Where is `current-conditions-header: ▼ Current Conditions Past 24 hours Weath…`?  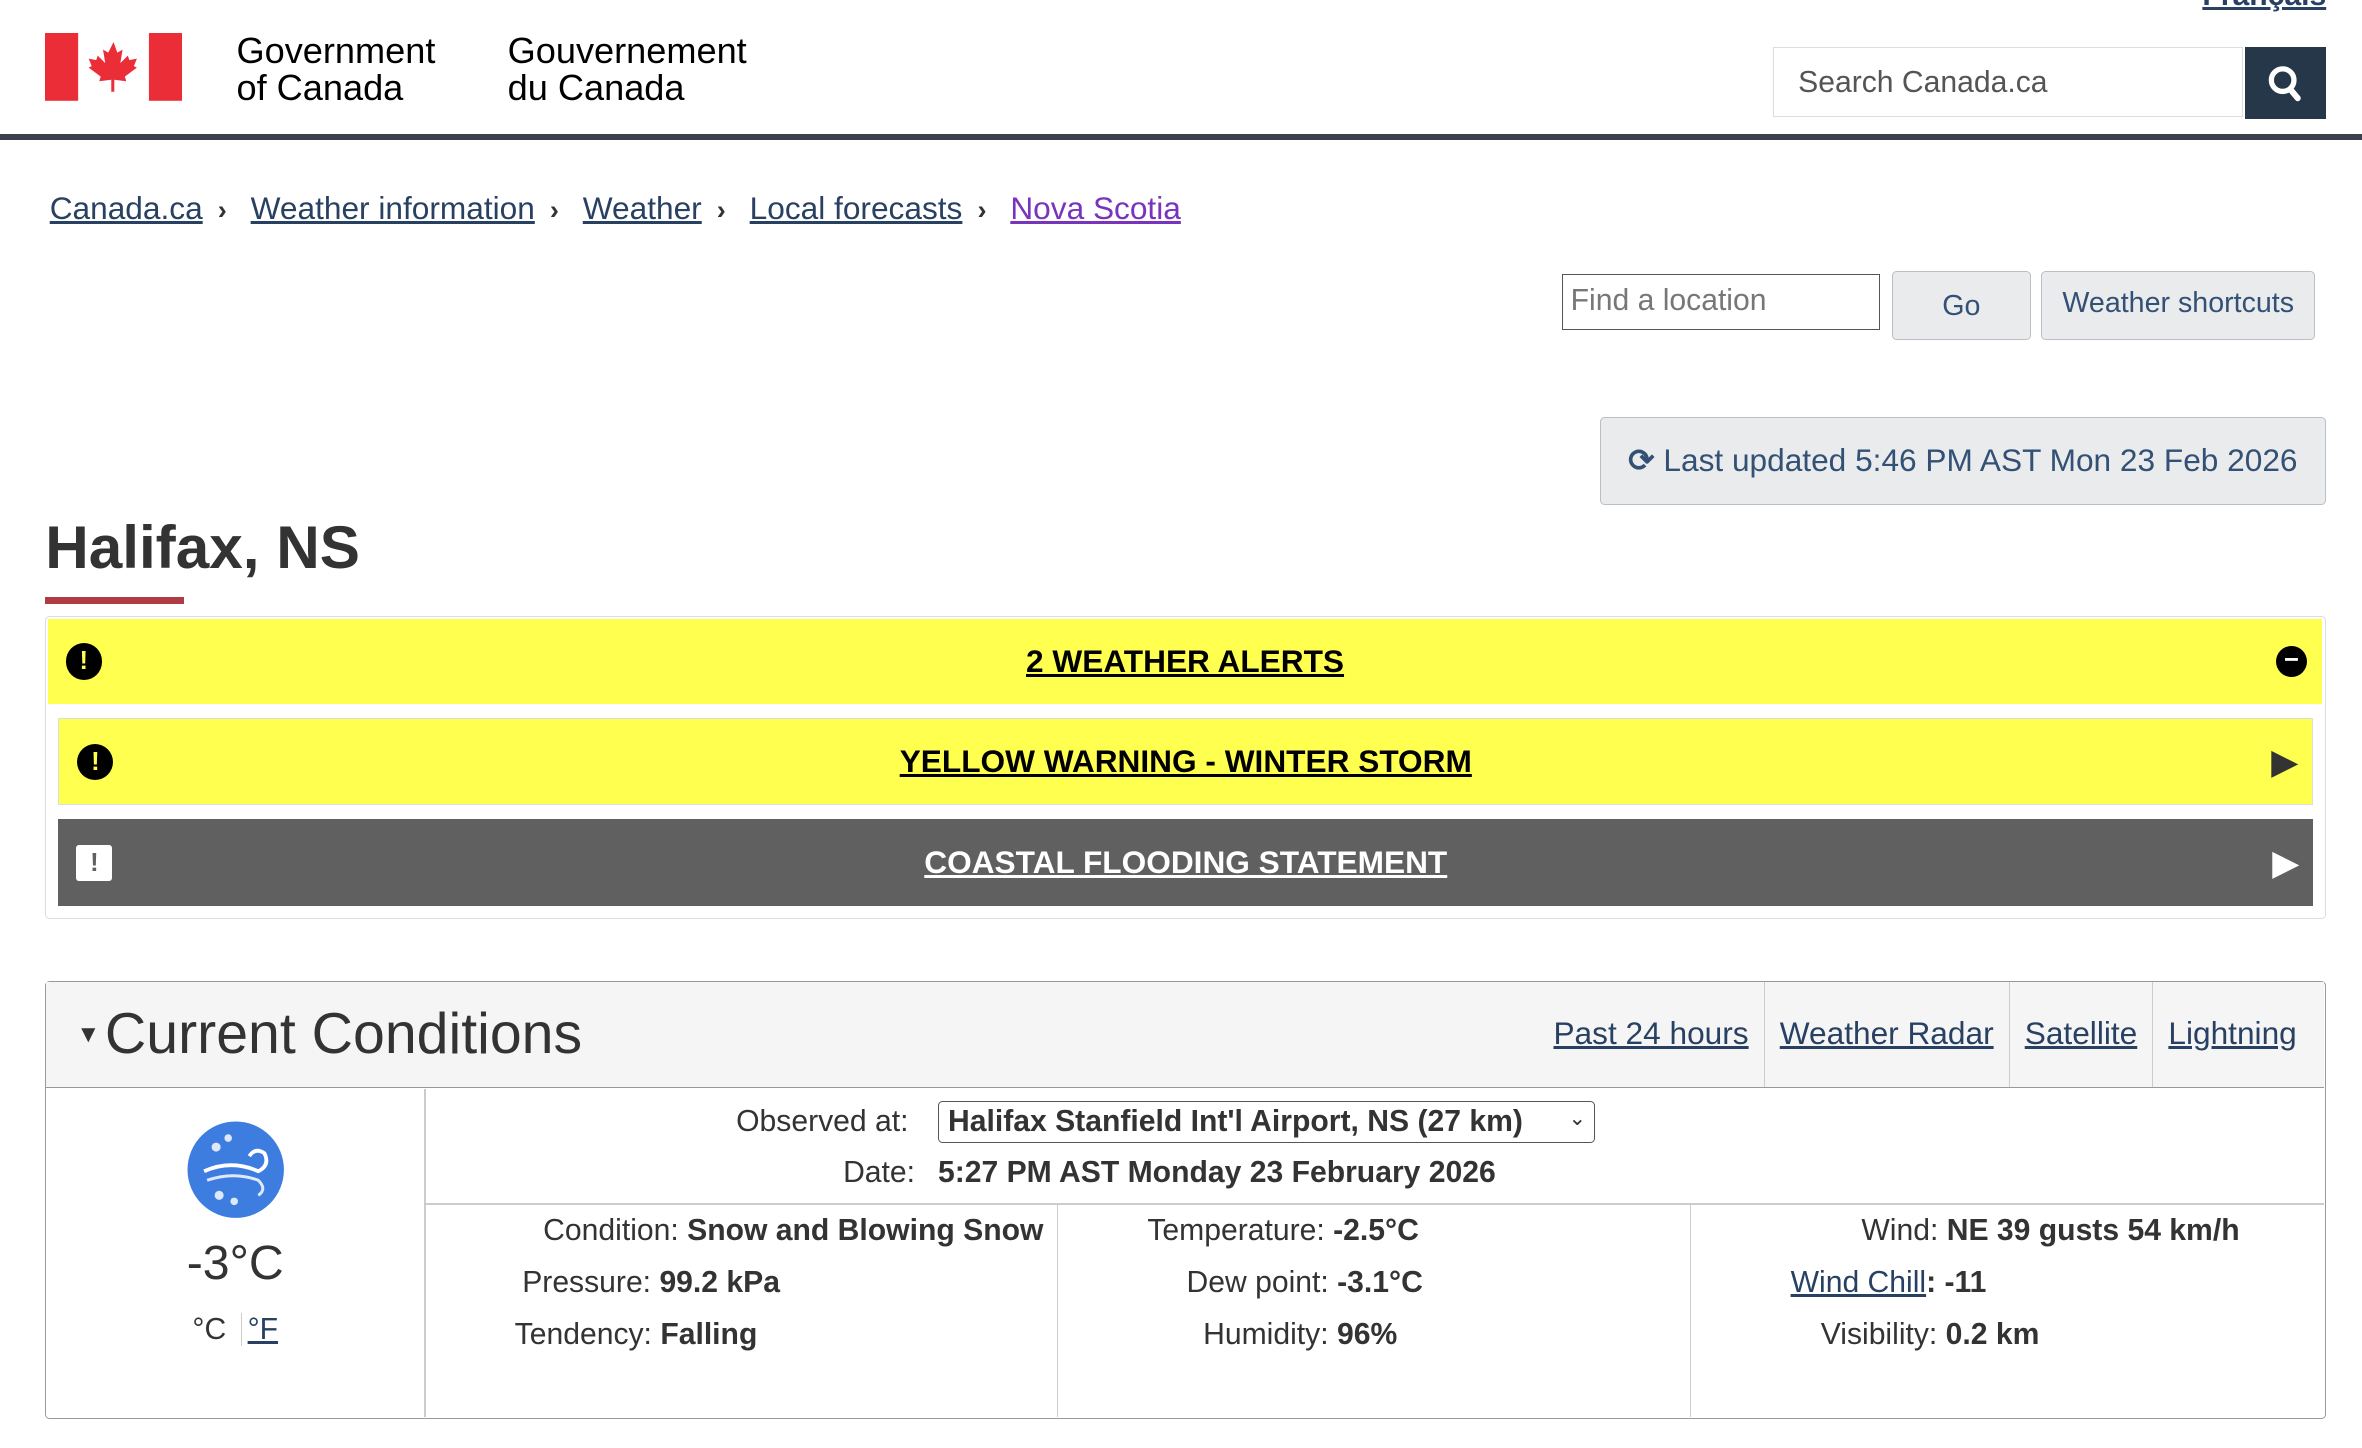 current-conditions-header: ▼ Current Conditions Past 24 hours Weath… is located at coordinates (1185, 1035).